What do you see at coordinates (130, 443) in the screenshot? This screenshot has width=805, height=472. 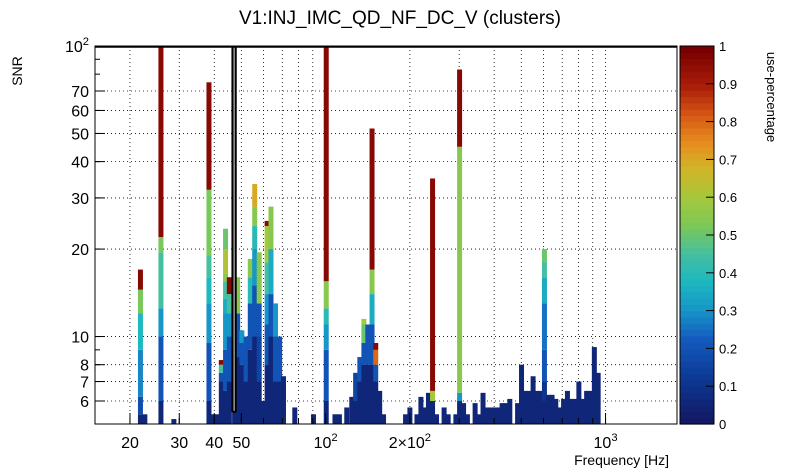 I see `x-tick-label: 20` at bounding box center [130, 443].